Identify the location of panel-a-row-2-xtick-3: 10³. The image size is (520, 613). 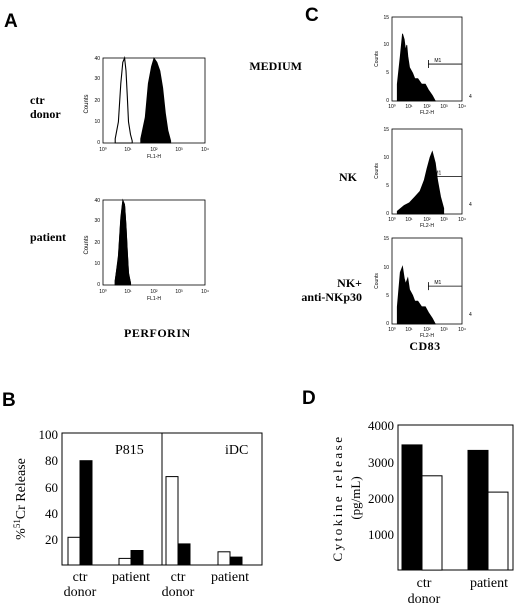
(179, 292).